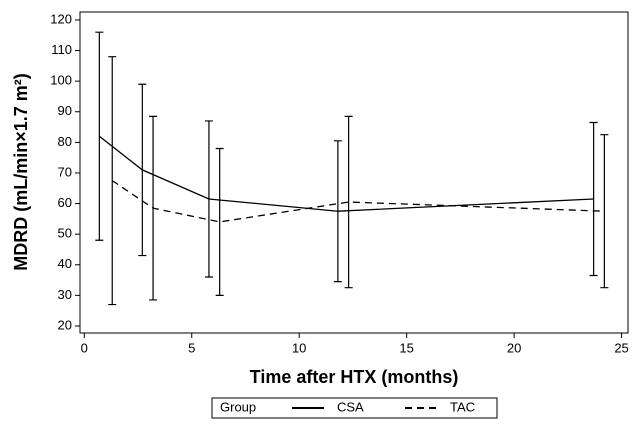 The height and width of the screenshot is (425, 633). I want to click on y-tick-label: 120, so click(61, 18).